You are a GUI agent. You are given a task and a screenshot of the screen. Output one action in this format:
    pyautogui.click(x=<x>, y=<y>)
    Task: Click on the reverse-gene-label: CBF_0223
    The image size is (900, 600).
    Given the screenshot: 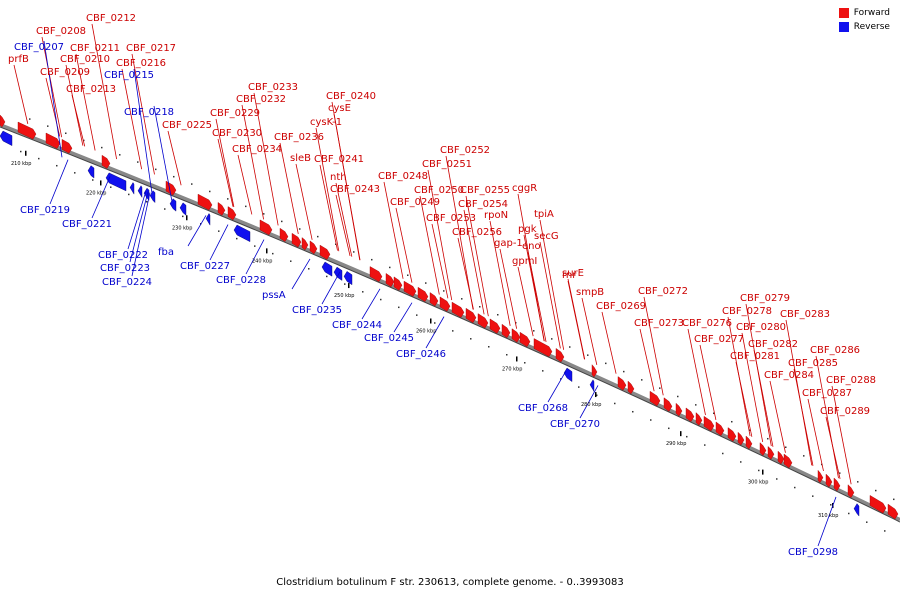 What is the action you would take?
    pyautogui.click(x=125, y=268)
    